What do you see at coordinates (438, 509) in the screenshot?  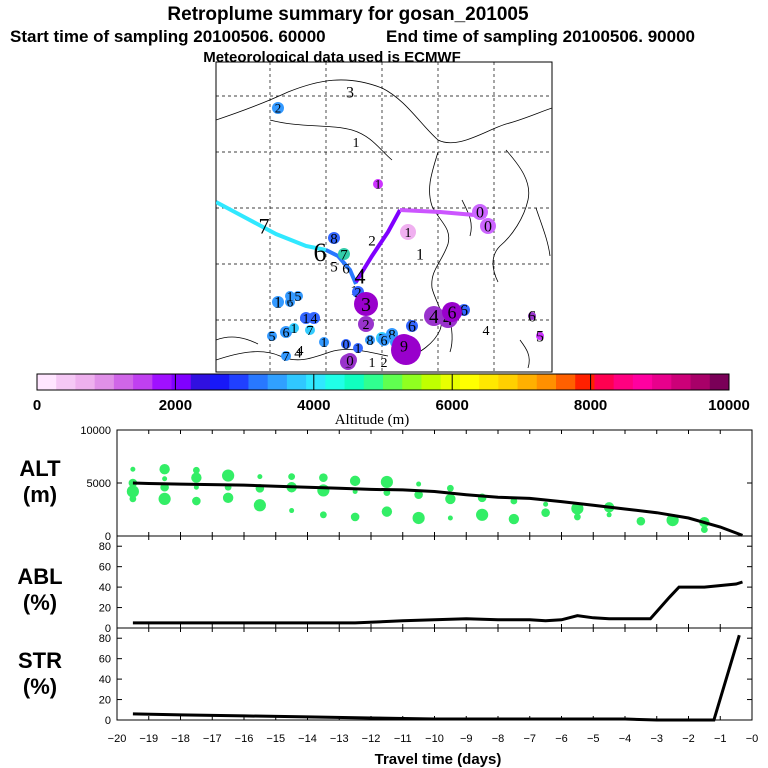 I see `alt-panel-series-line` at bounding box center [438, 509].